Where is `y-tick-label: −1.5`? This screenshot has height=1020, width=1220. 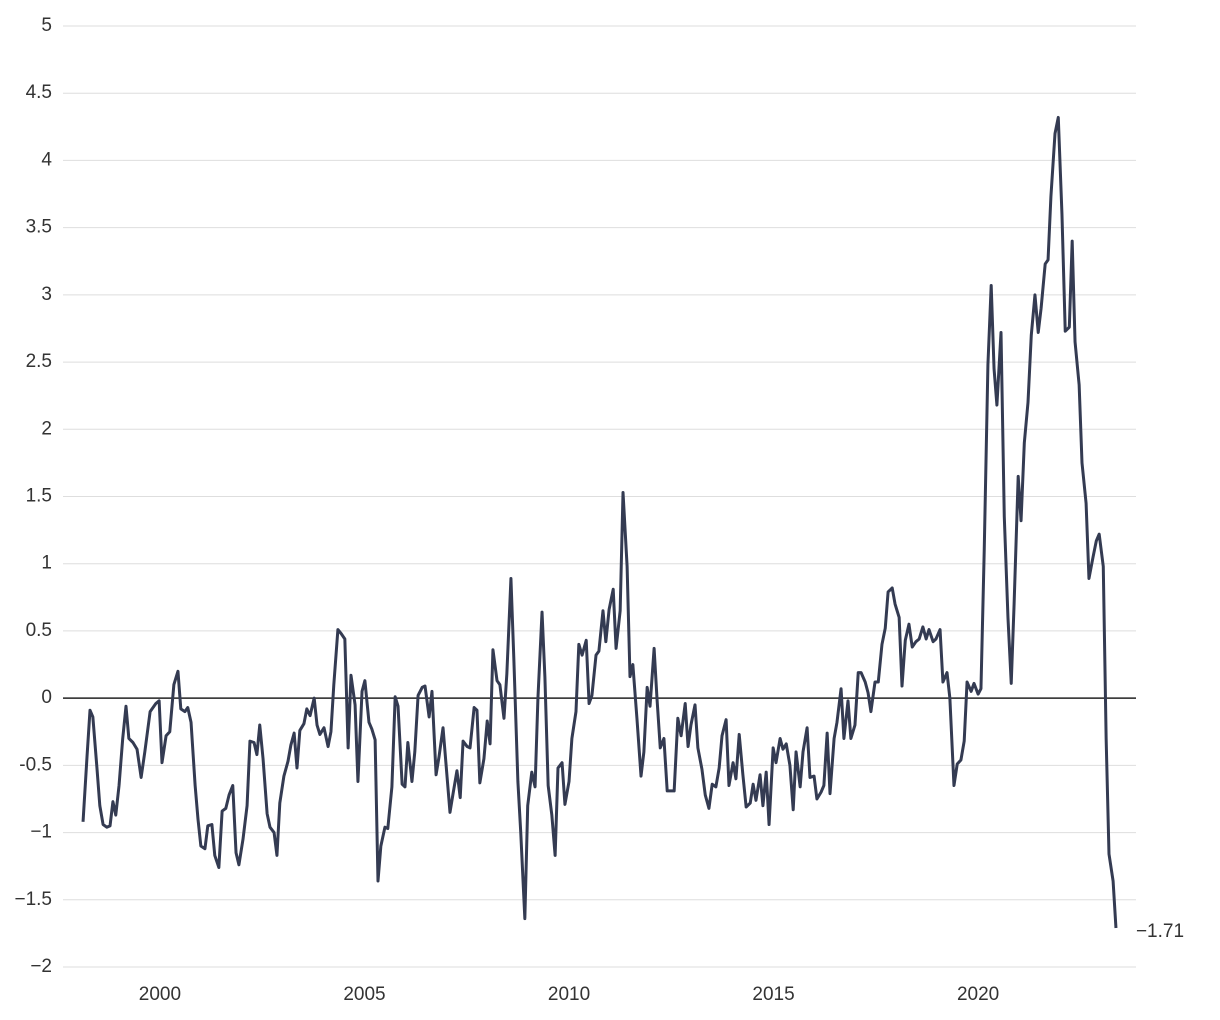 y-tick-label: −1.5 is located at coordinates (33, 899).